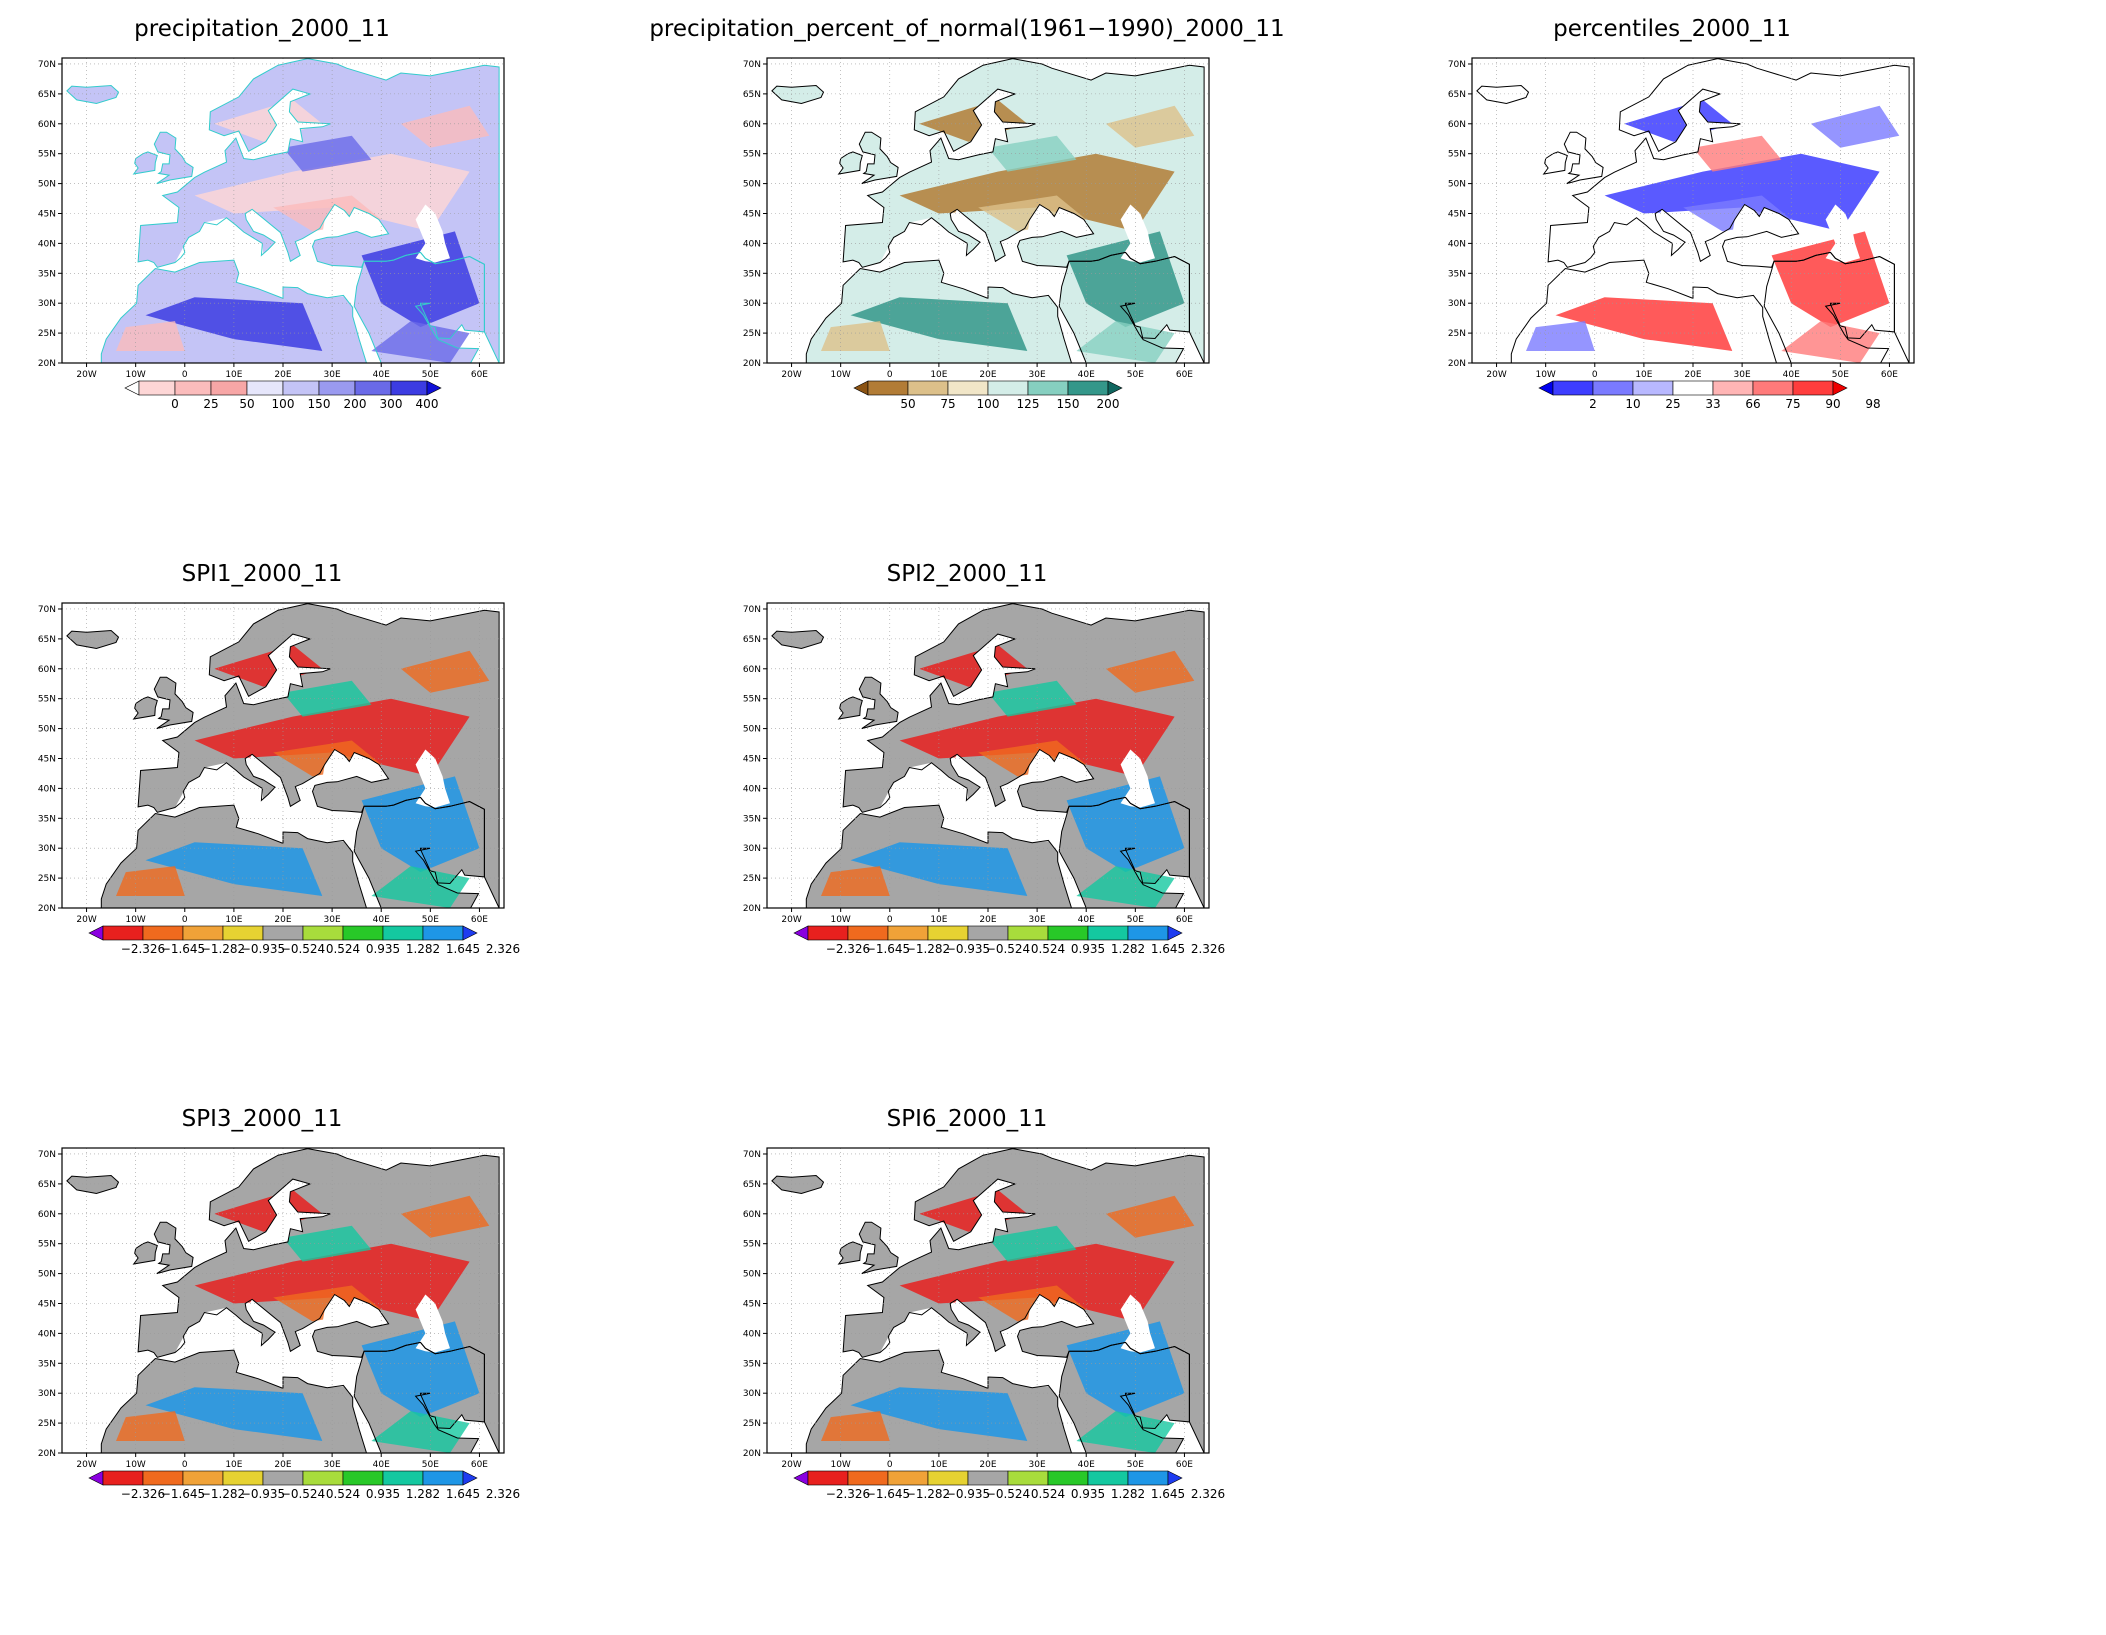 Image resolution: width=2106 pixels, height=1635 pixels. What do you see at coordinates (47, 849) in the screenshot?
I see `lat-tick-label: 30N` at bounding box center [47, 849].